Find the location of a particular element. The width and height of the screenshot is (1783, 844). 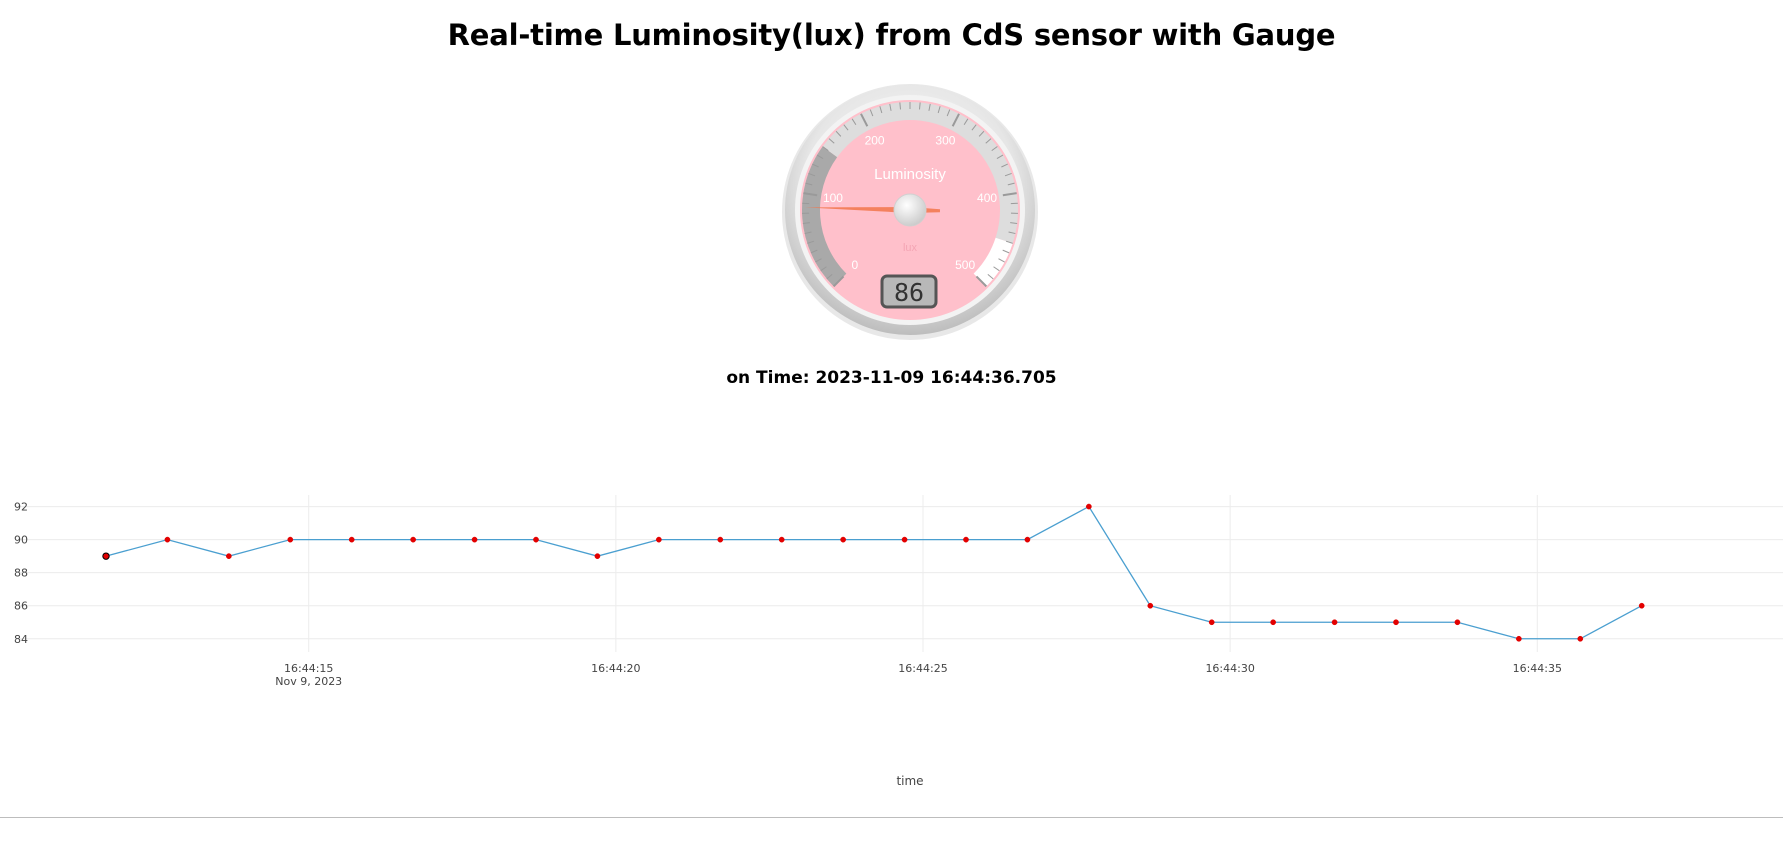

gauge-tick-label: 500 is located at coordinates (965, 265).